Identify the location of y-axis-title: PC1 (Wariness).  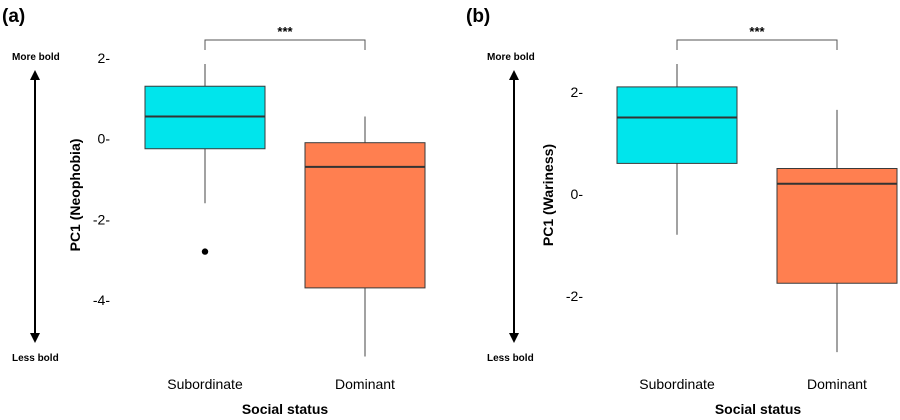
(548, 195).